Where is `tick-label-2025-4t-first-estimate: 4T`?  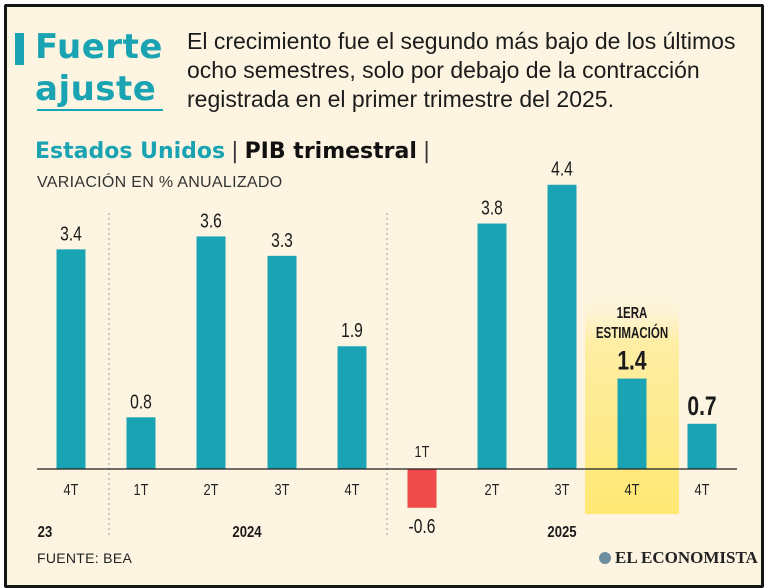 tick-label-2025-4t-first-estimate: 4T is located at coordinates (632, 491).